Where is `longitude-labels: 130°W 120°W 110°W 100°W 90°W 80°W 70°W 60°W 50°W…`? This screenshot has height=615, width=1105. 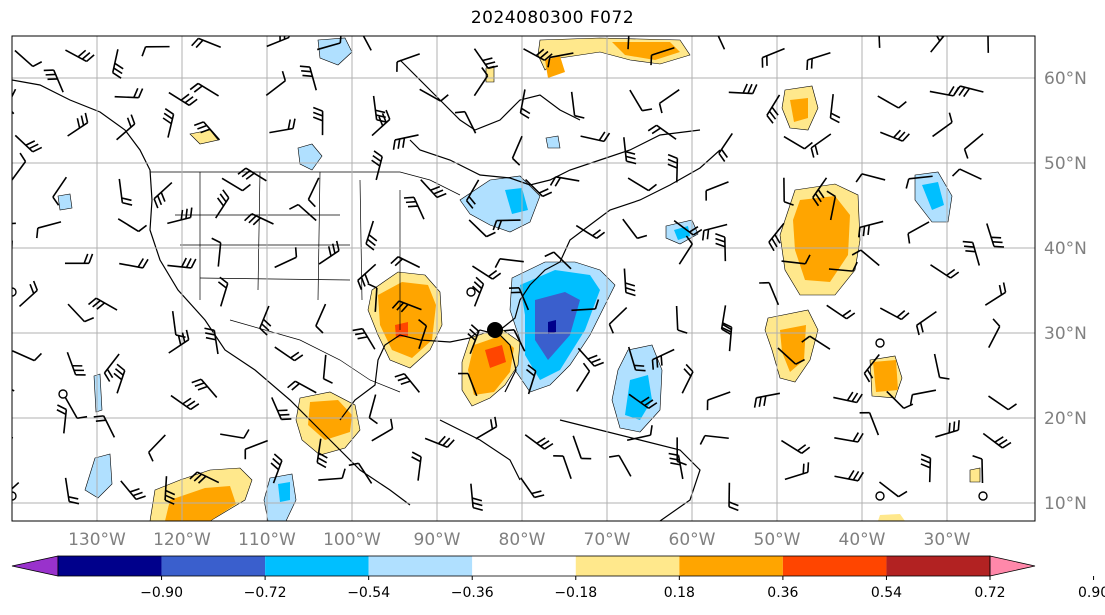 longitude-labels: 130°W 120°W 110°W 100°W 90°W 80°W 70°W 60°W 50°W… is located at coordinates (519, 540).